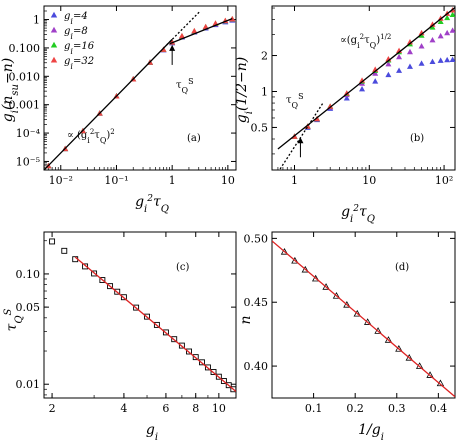  What do you see at coordinates (244, 90) in the screenshot?
I see `panel-b-ylabel: gi(1/2−n)` at bounding box center [244, 90].